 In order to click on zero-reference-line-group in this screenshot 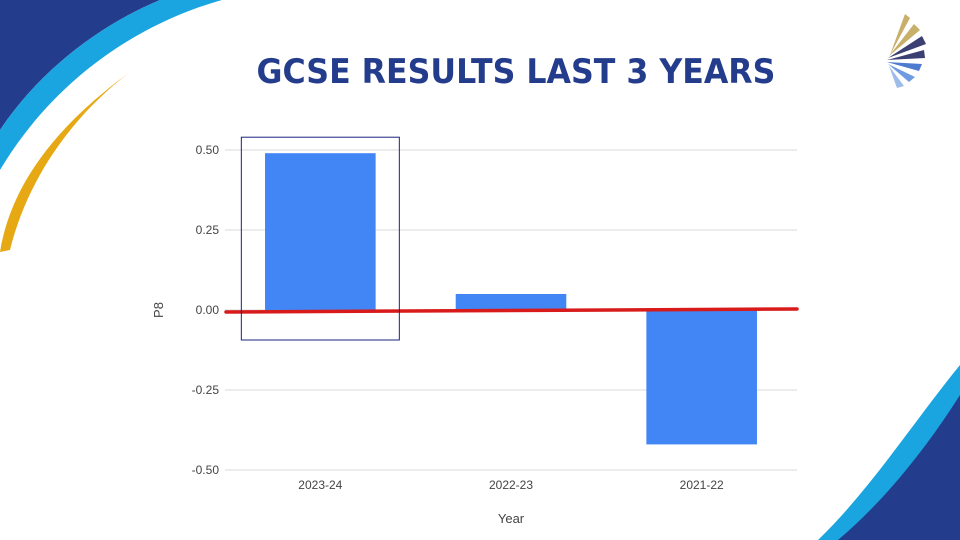, I will do `click(511, 310)`.